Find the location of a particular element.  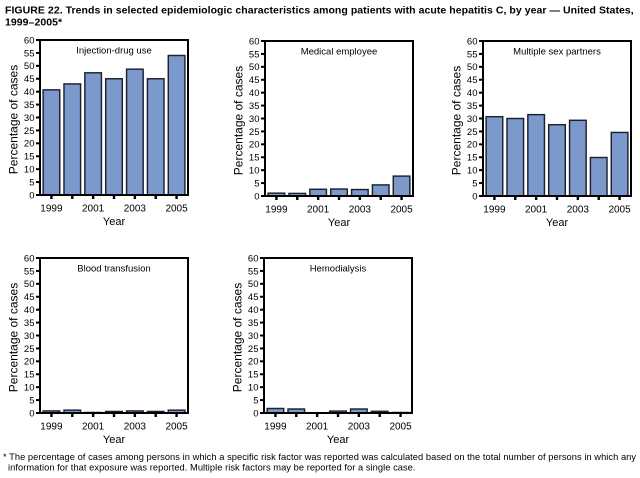

svg-text: 1999–2005* is located at coordinates (34, 22).